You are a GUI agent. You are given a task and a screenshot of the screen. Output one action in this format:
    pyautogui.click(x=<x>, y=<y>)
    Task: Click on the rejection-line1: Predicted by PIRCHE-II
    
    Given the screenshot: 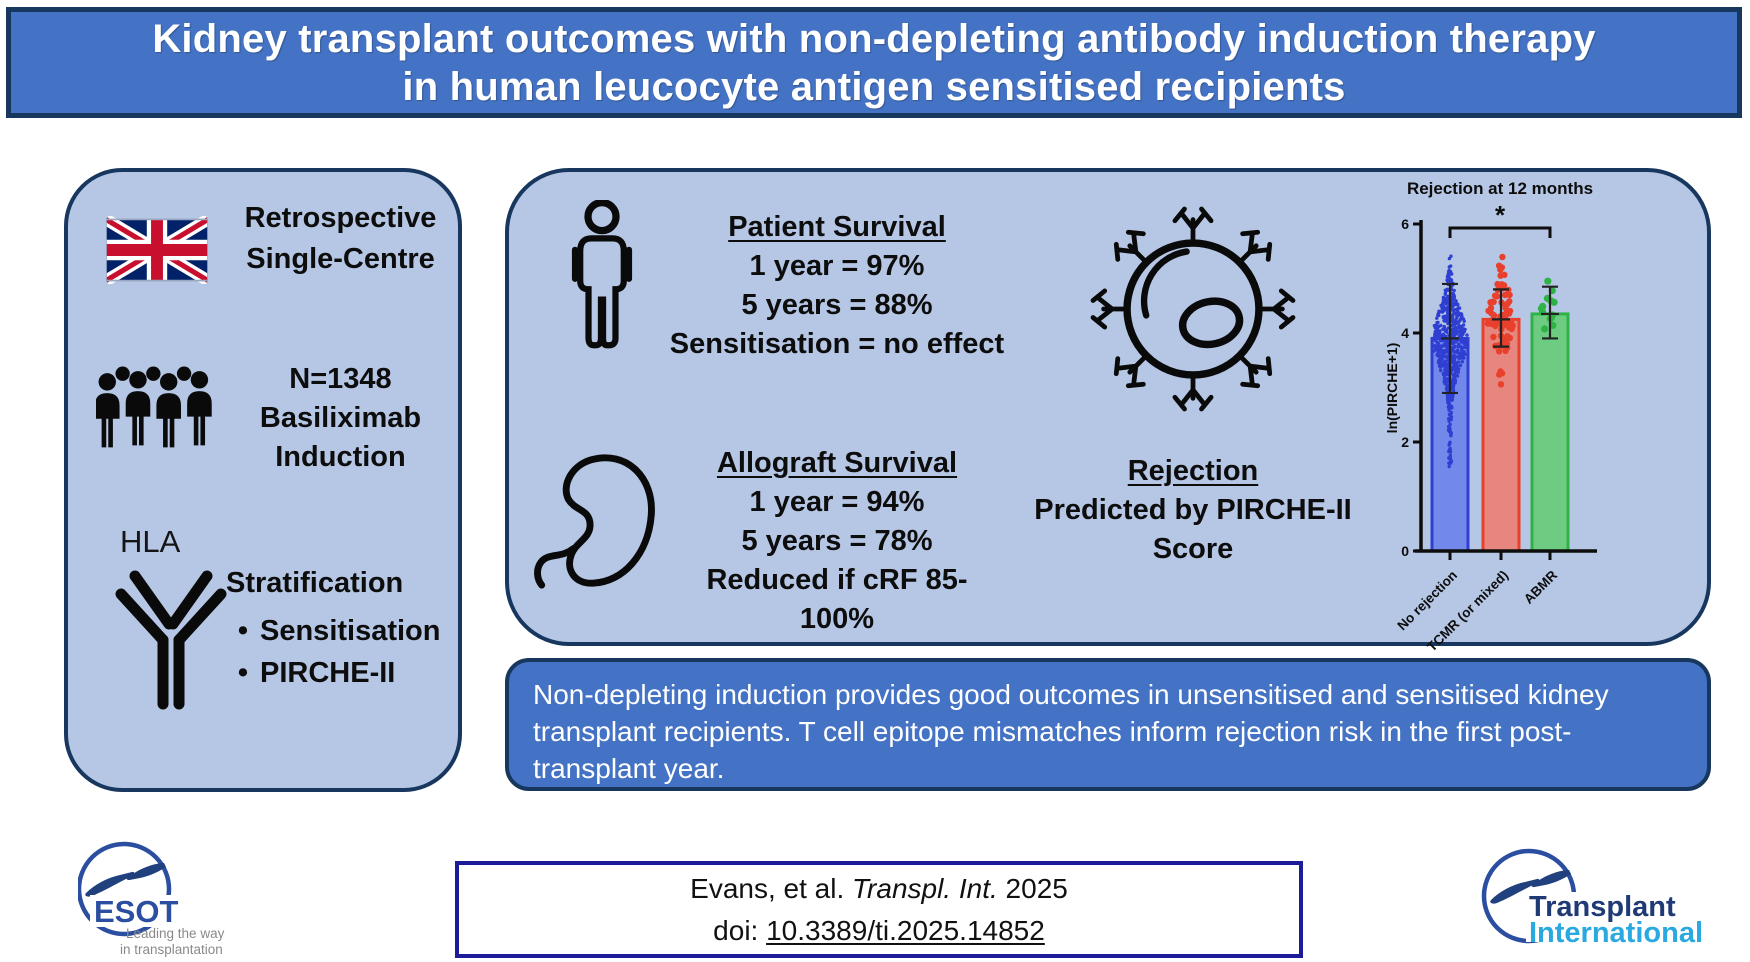 What is the action you would take?
    pyautogui.click(x=1193, y=510)
    